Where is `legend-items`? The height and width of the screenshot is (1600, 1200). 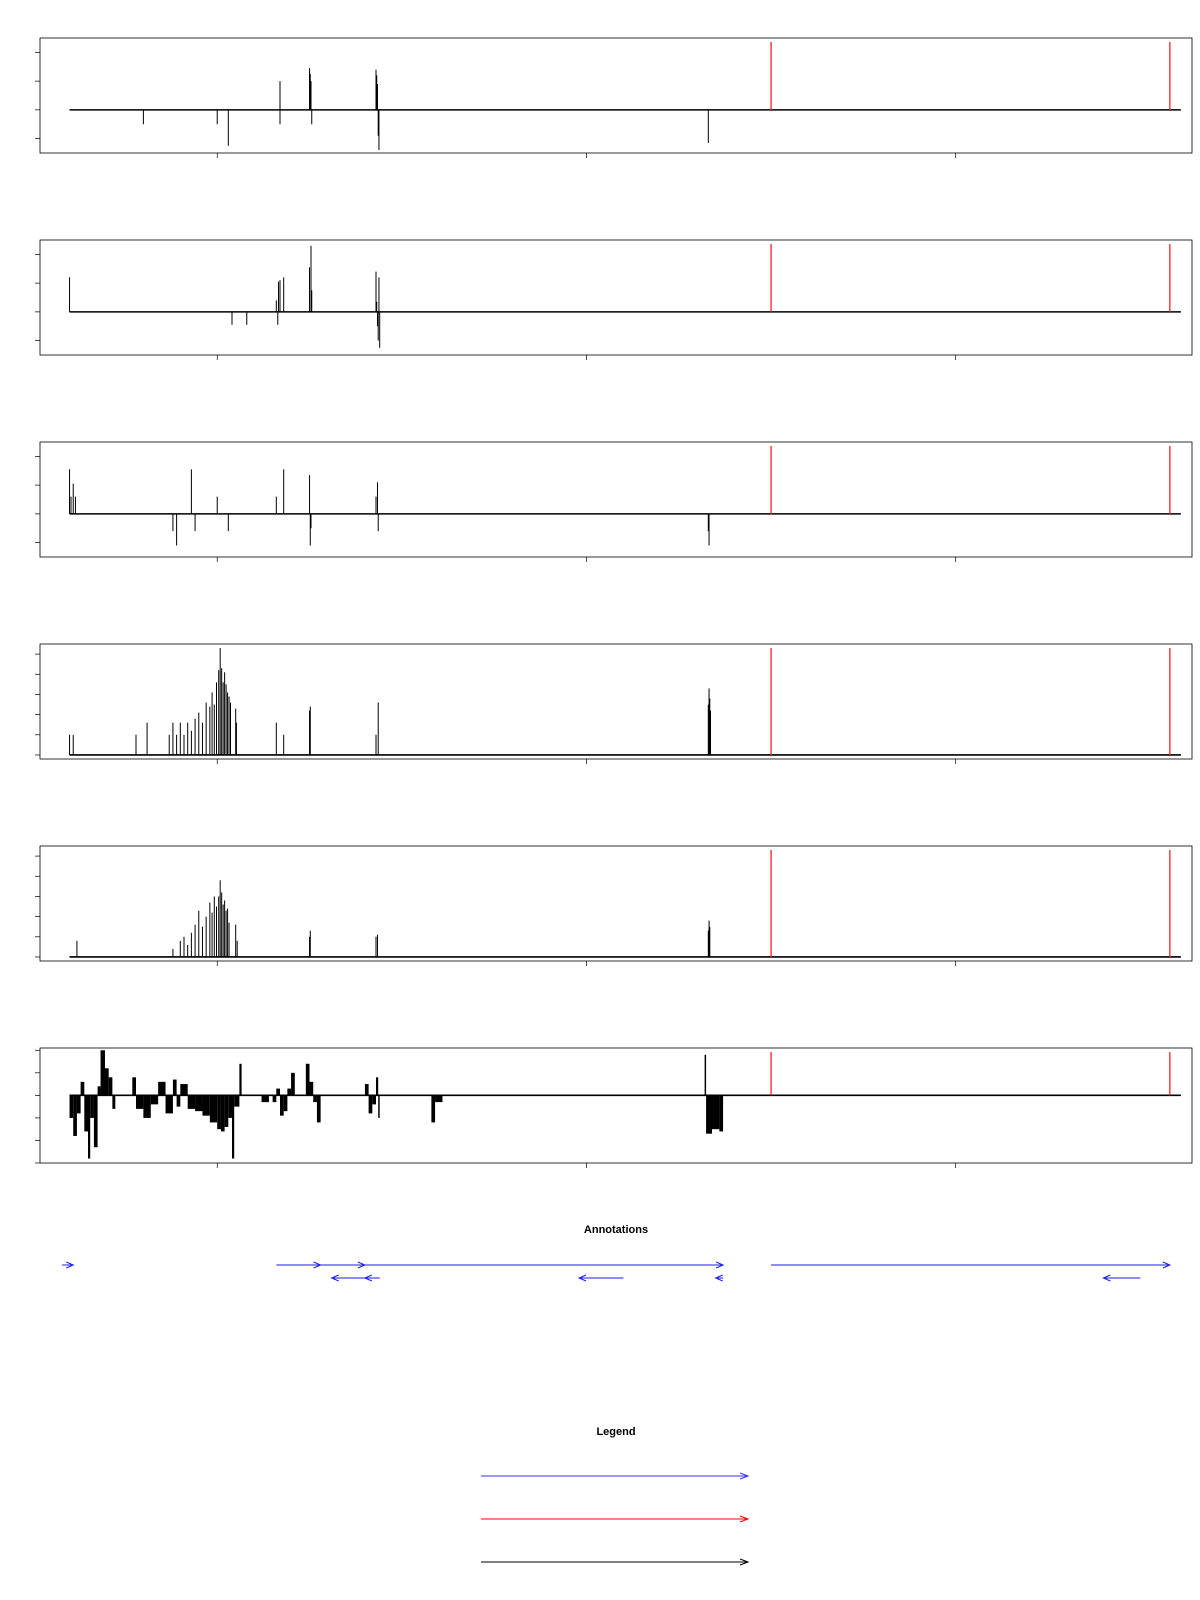
legend-items is located at coordinates (615, 1519).